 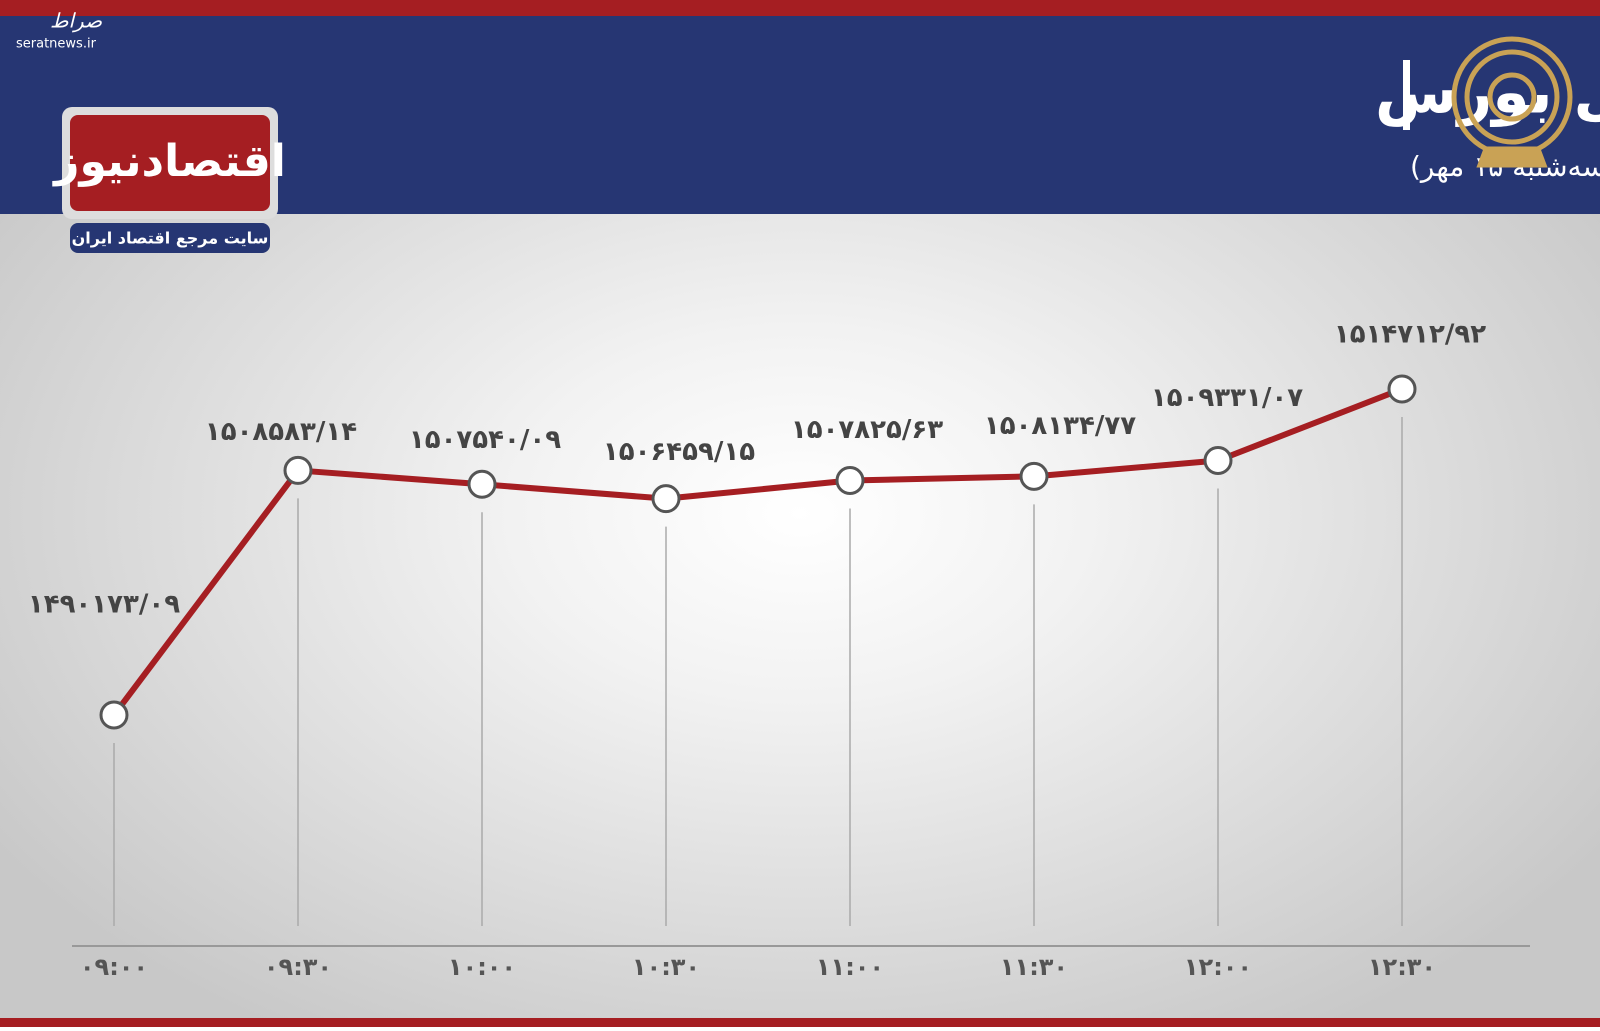 What do you see at coordinates (56, 44) in the screenshot?
I see `site: seratnews.ir` at bounding box center [56, 44].